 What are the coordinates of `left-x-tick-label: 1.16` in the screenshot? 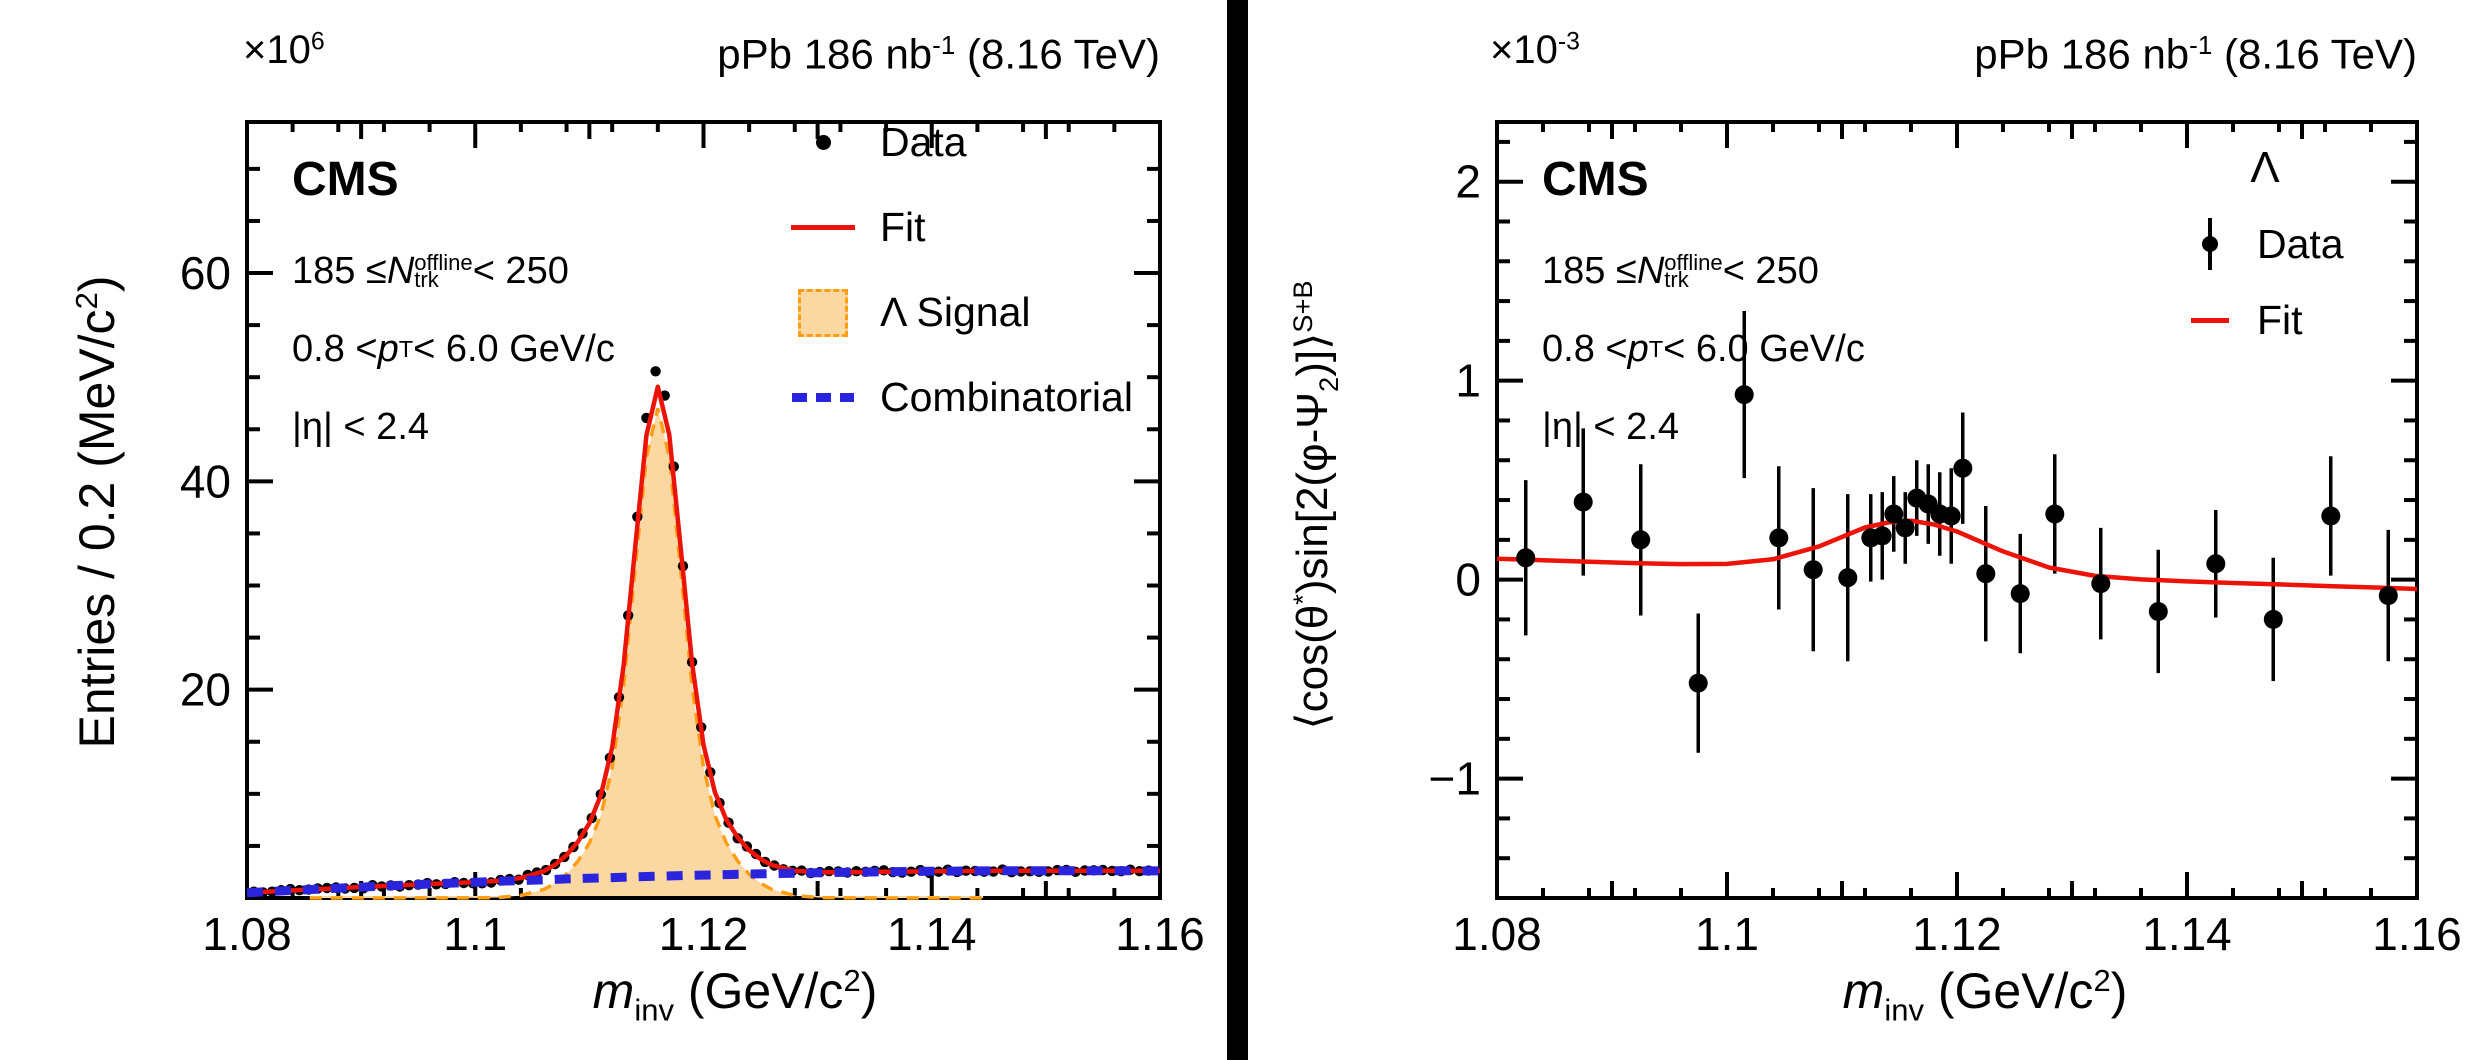 It's located at (1160, 934).